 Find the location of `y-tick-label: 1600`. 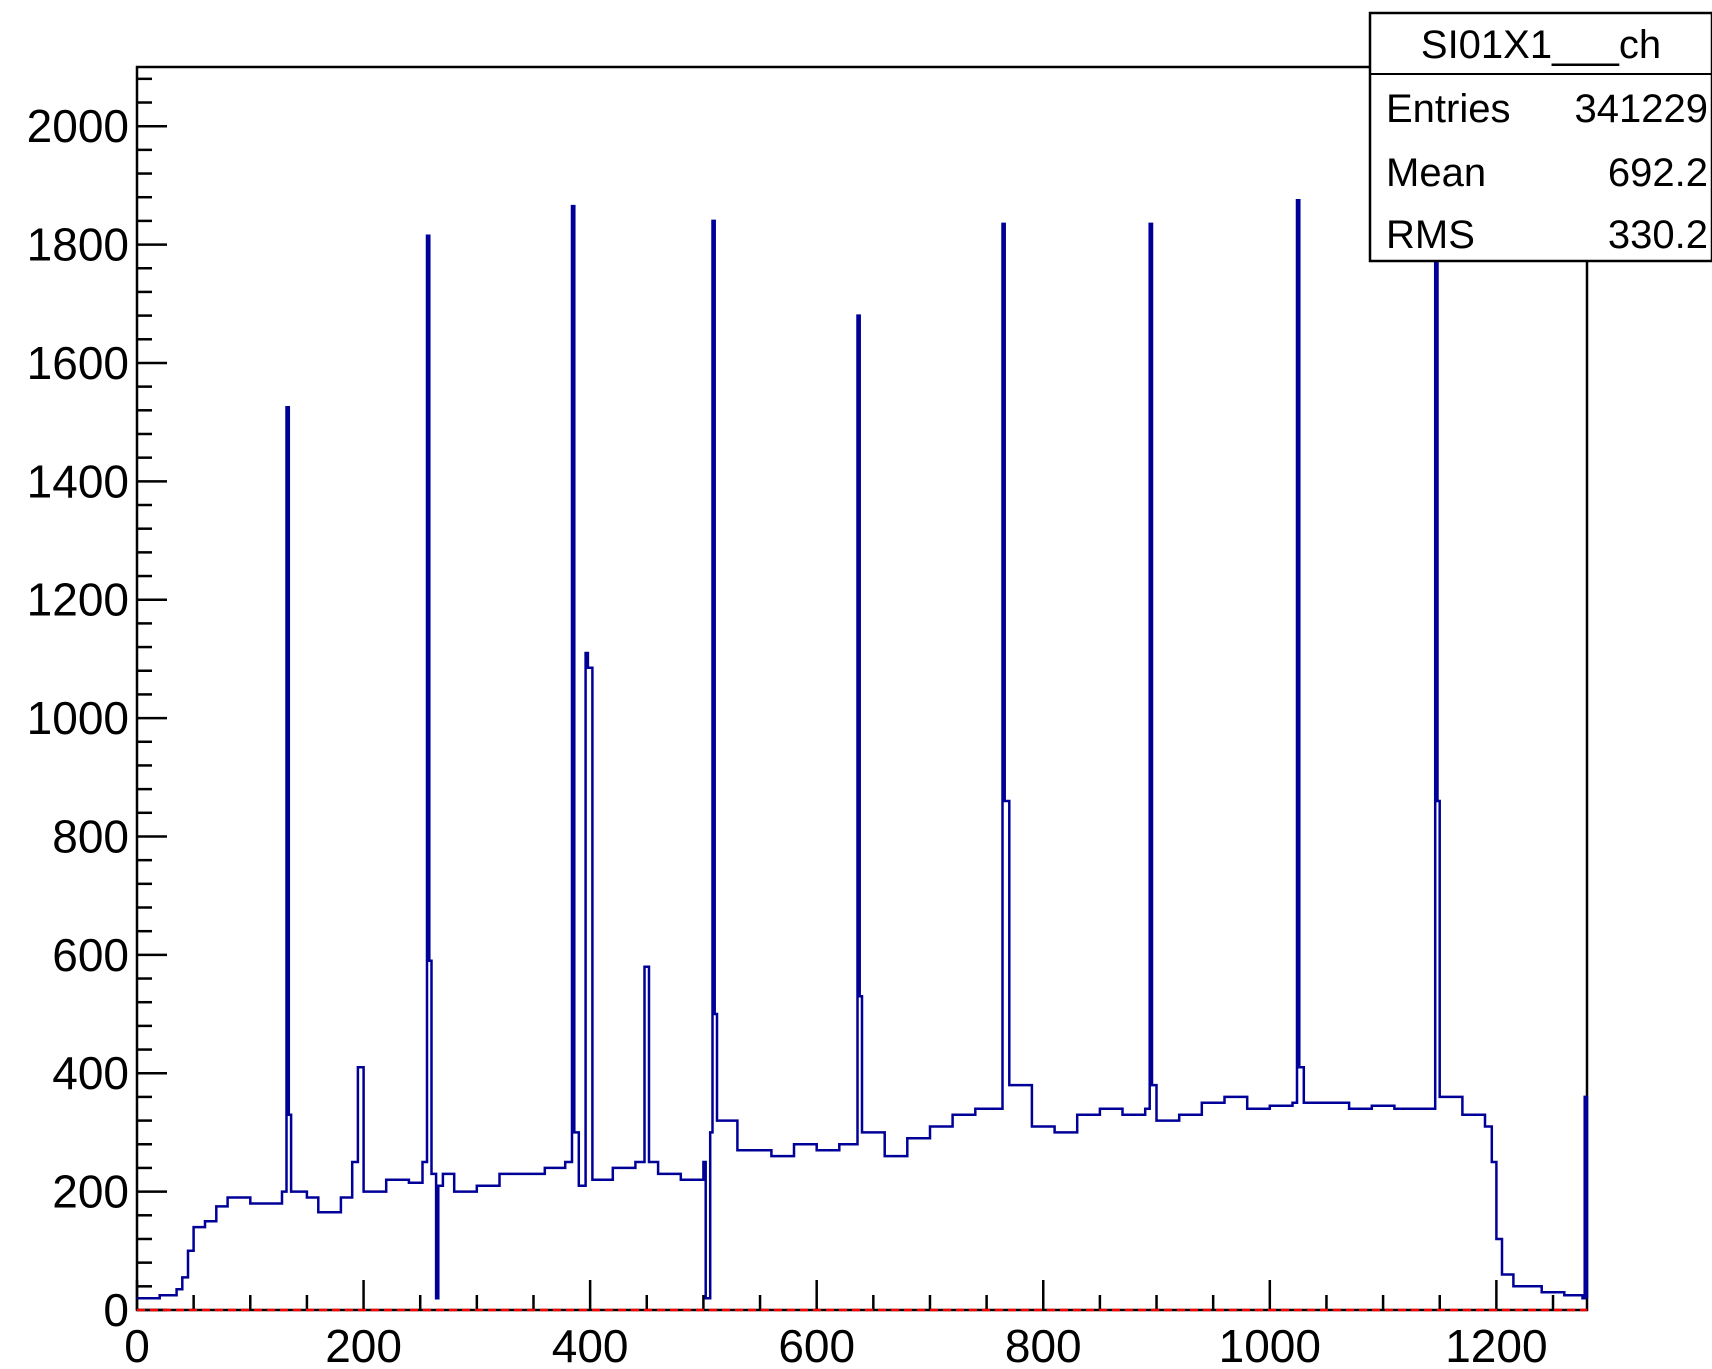

y-tick-label: 1600 is located at coordinates (78, 363).